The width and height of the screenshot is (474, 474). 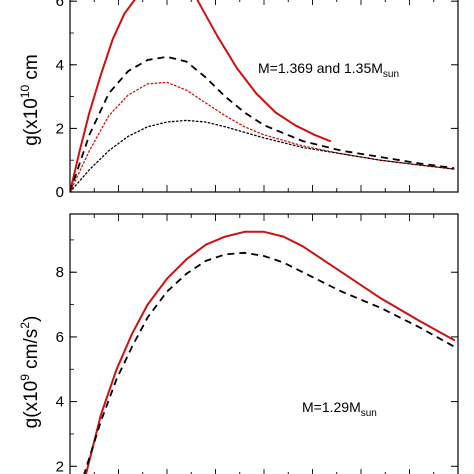 What do you see at coordinates (328, 70) in the screenshot?
I see `top-annotation: M=1.369 and 1.35Msun` at bounding box center [328, 70].